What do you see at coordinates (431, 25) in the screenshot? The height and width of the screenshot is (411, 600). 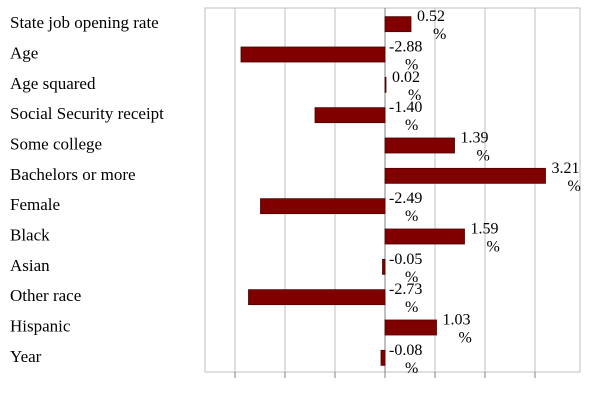 I see `data-label: 0.52%` at bounding box center [431, 25].